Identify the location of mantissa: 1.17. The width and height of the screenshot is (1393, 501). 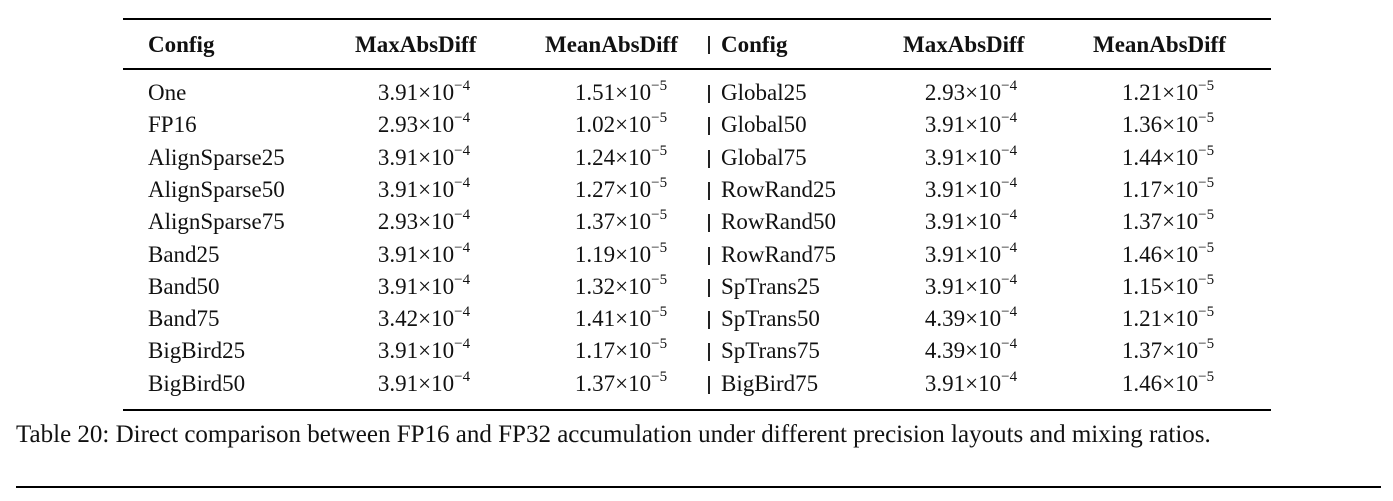
(1142, 189).